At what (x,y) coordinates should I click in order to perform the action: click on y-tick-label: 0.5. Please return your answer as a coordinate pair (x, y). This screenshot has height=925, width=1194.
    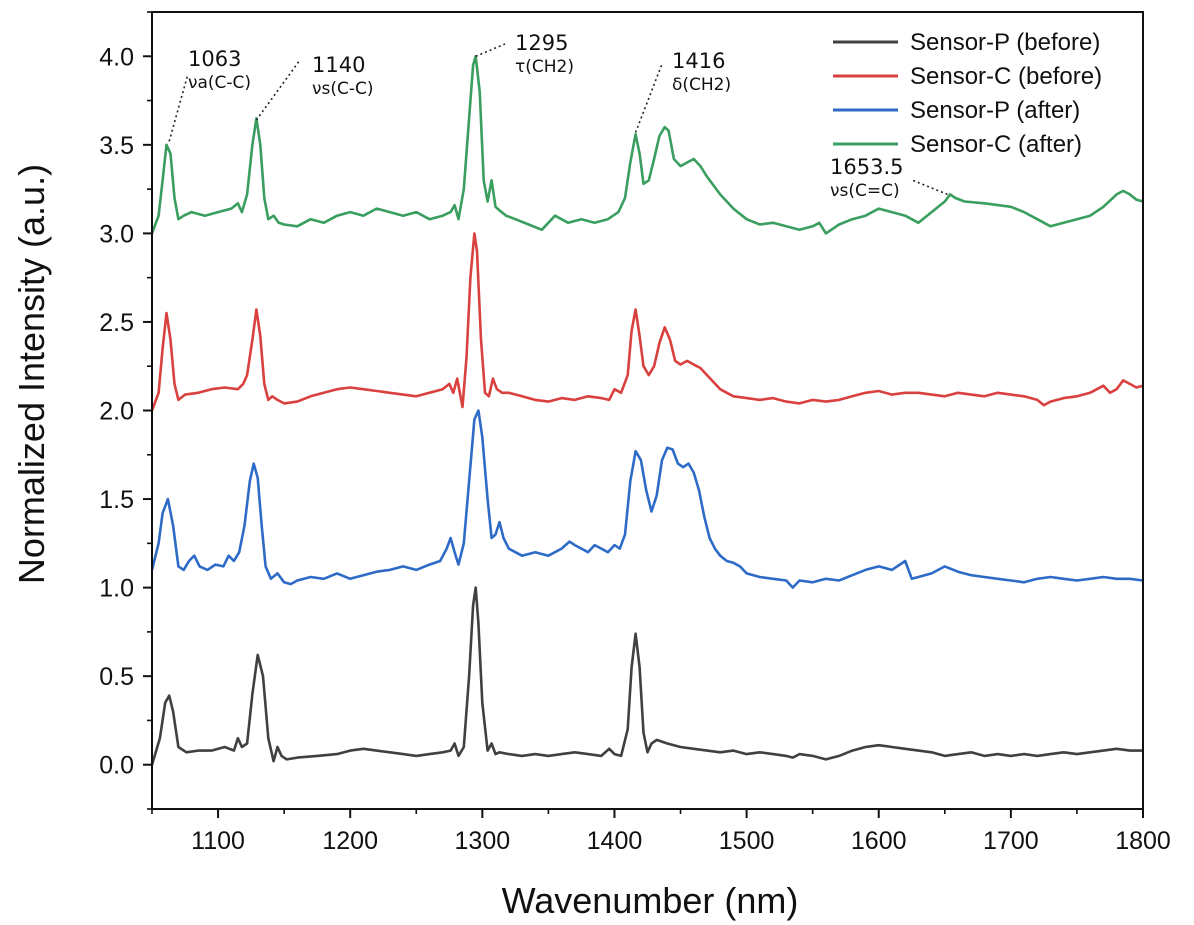
    Looking at the image, I should click on (116, 677).